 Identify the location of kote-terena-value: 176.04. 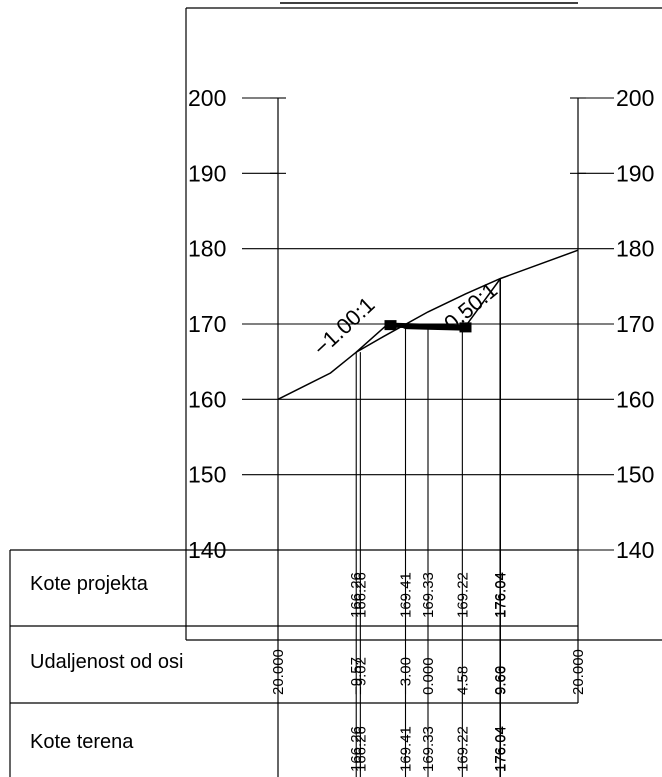
(500, 749).